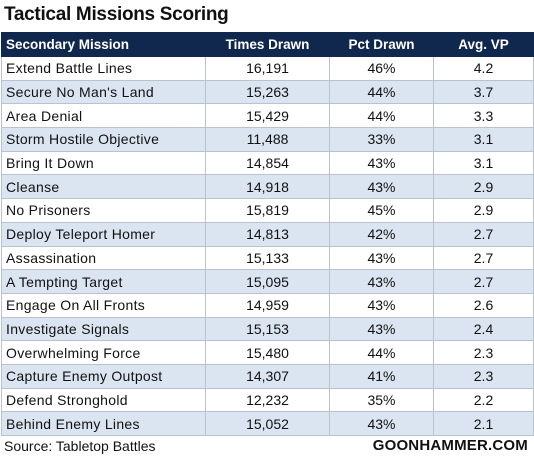  I want to click on times-drawn-cell: 15,133, so click(267, 258).